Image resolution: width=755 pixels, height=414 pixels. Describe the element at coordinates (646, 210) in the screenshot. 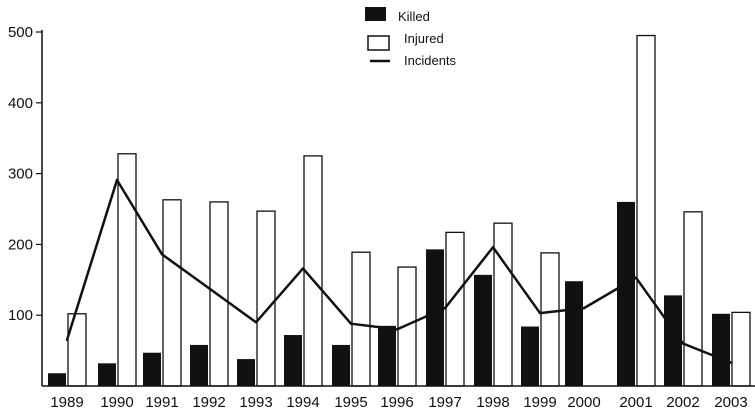

I see `injured-bar-2001` at that location.